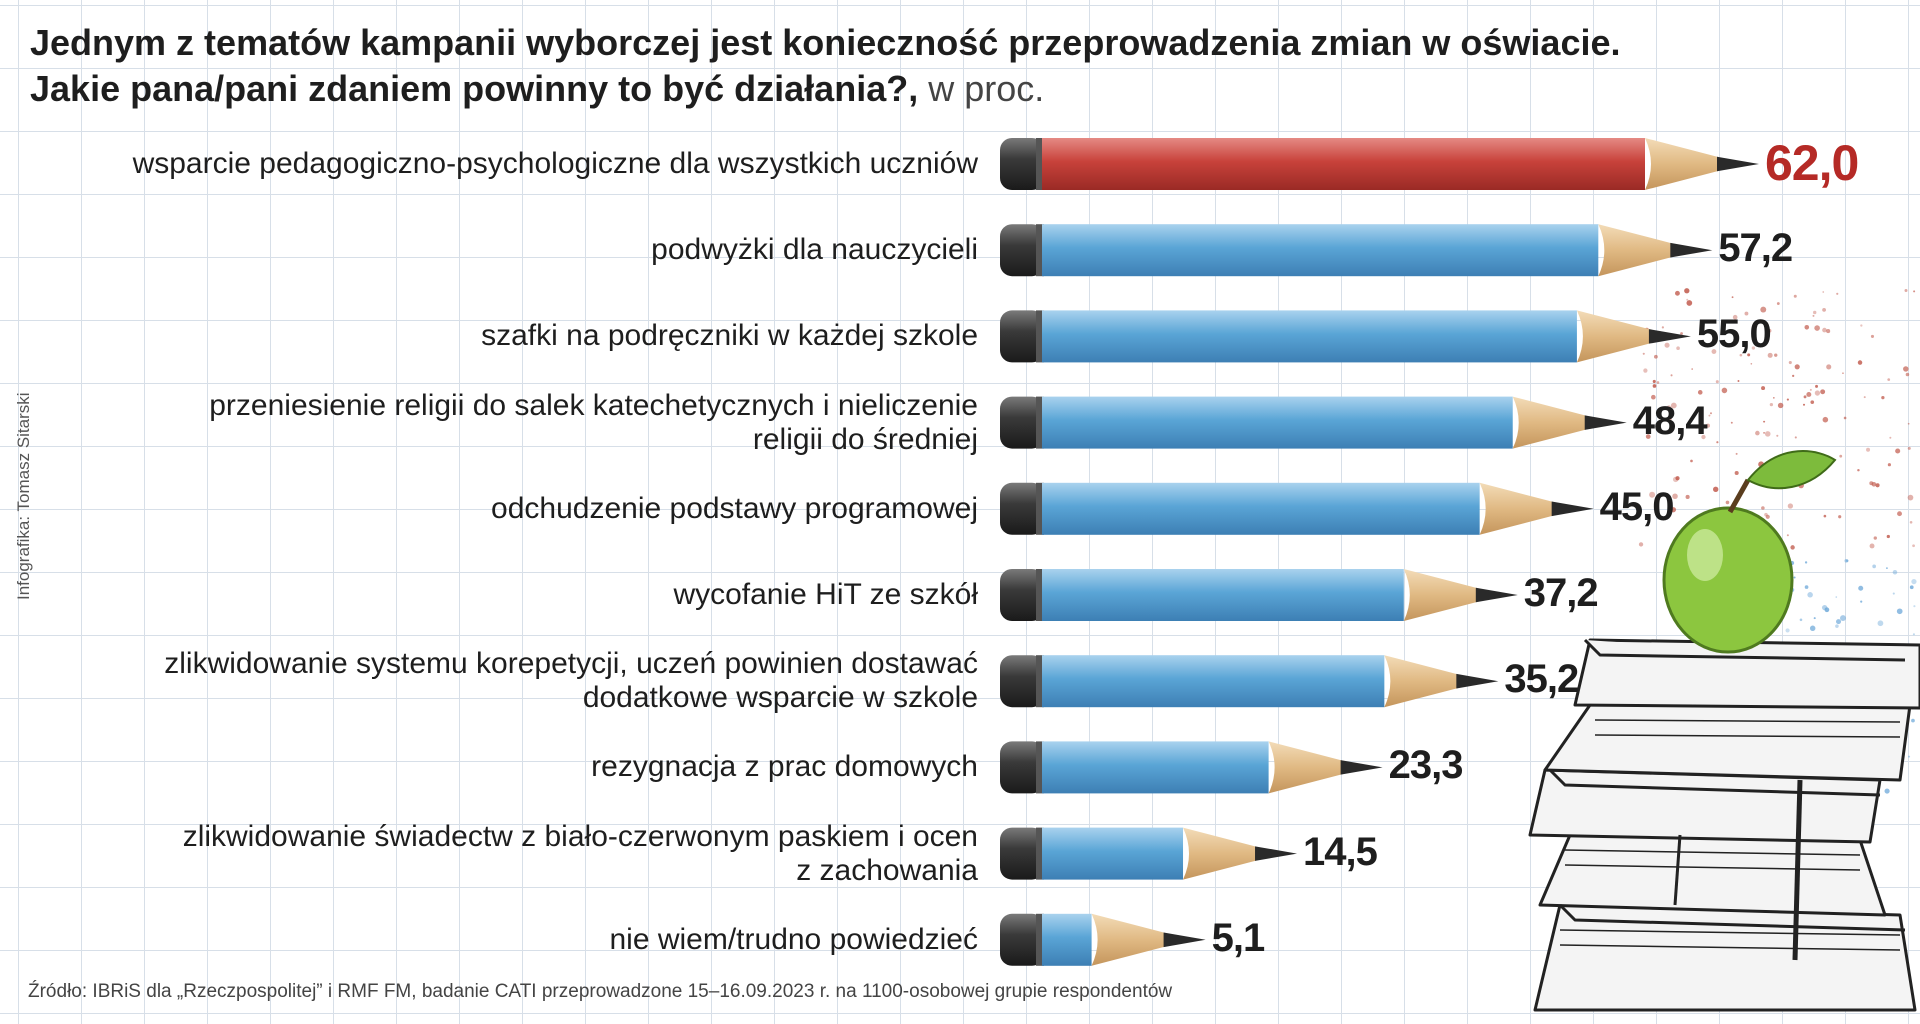 Image resolution: width=1920 pixels, height=1024 pixels. What do you see at coordinates (825, 594) in the screenshot?
I see `category-label-line: wycofanie HiT ze szkół` at bounding box center [825, 594].